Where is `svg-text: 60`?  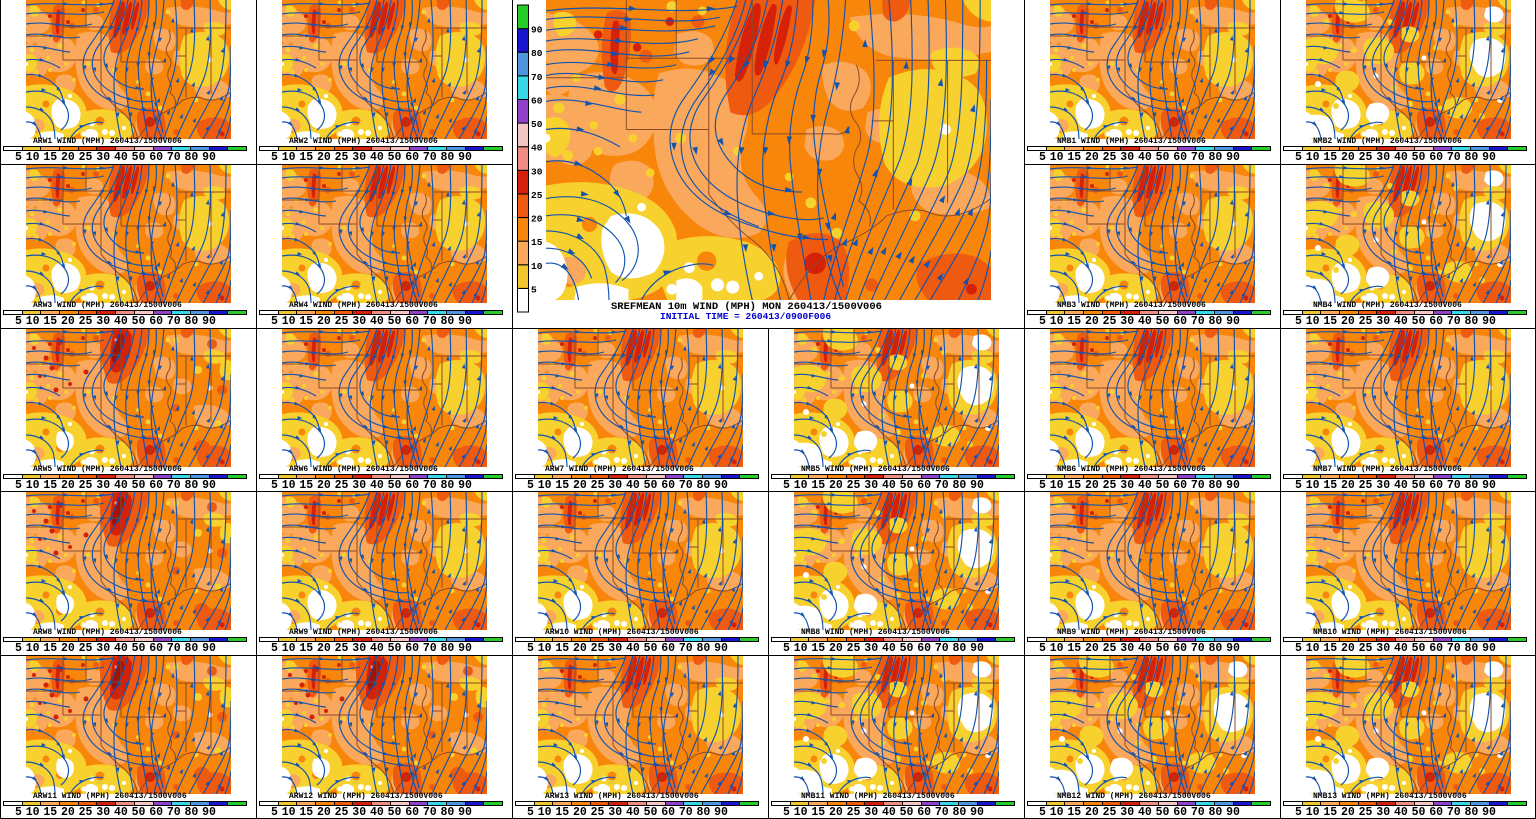 svg-text: 60 is located at coordinates (537, 101).